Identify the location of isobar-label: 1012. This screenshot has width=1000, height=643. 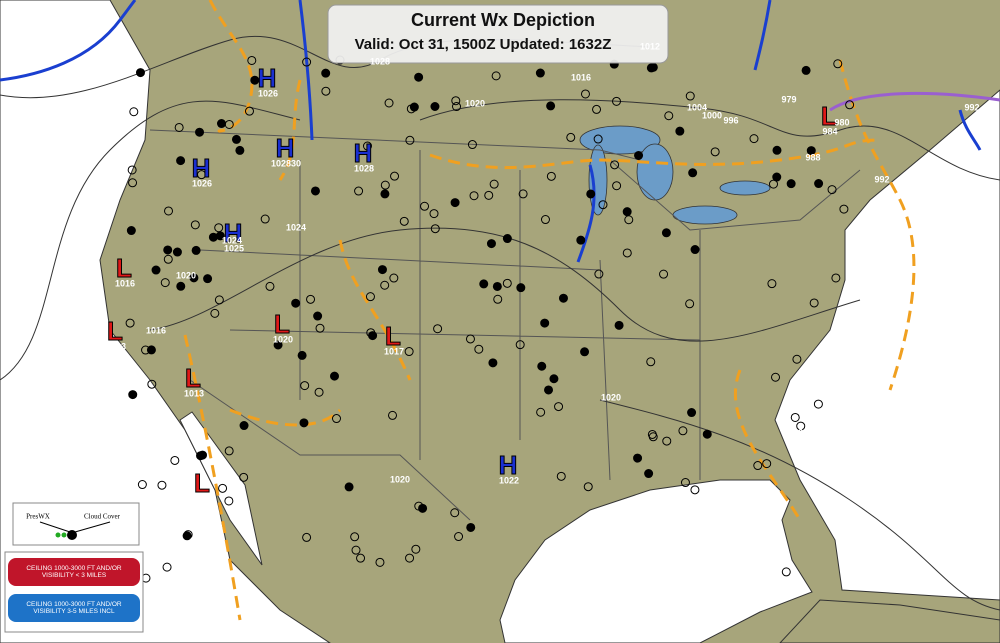
(650, 46).